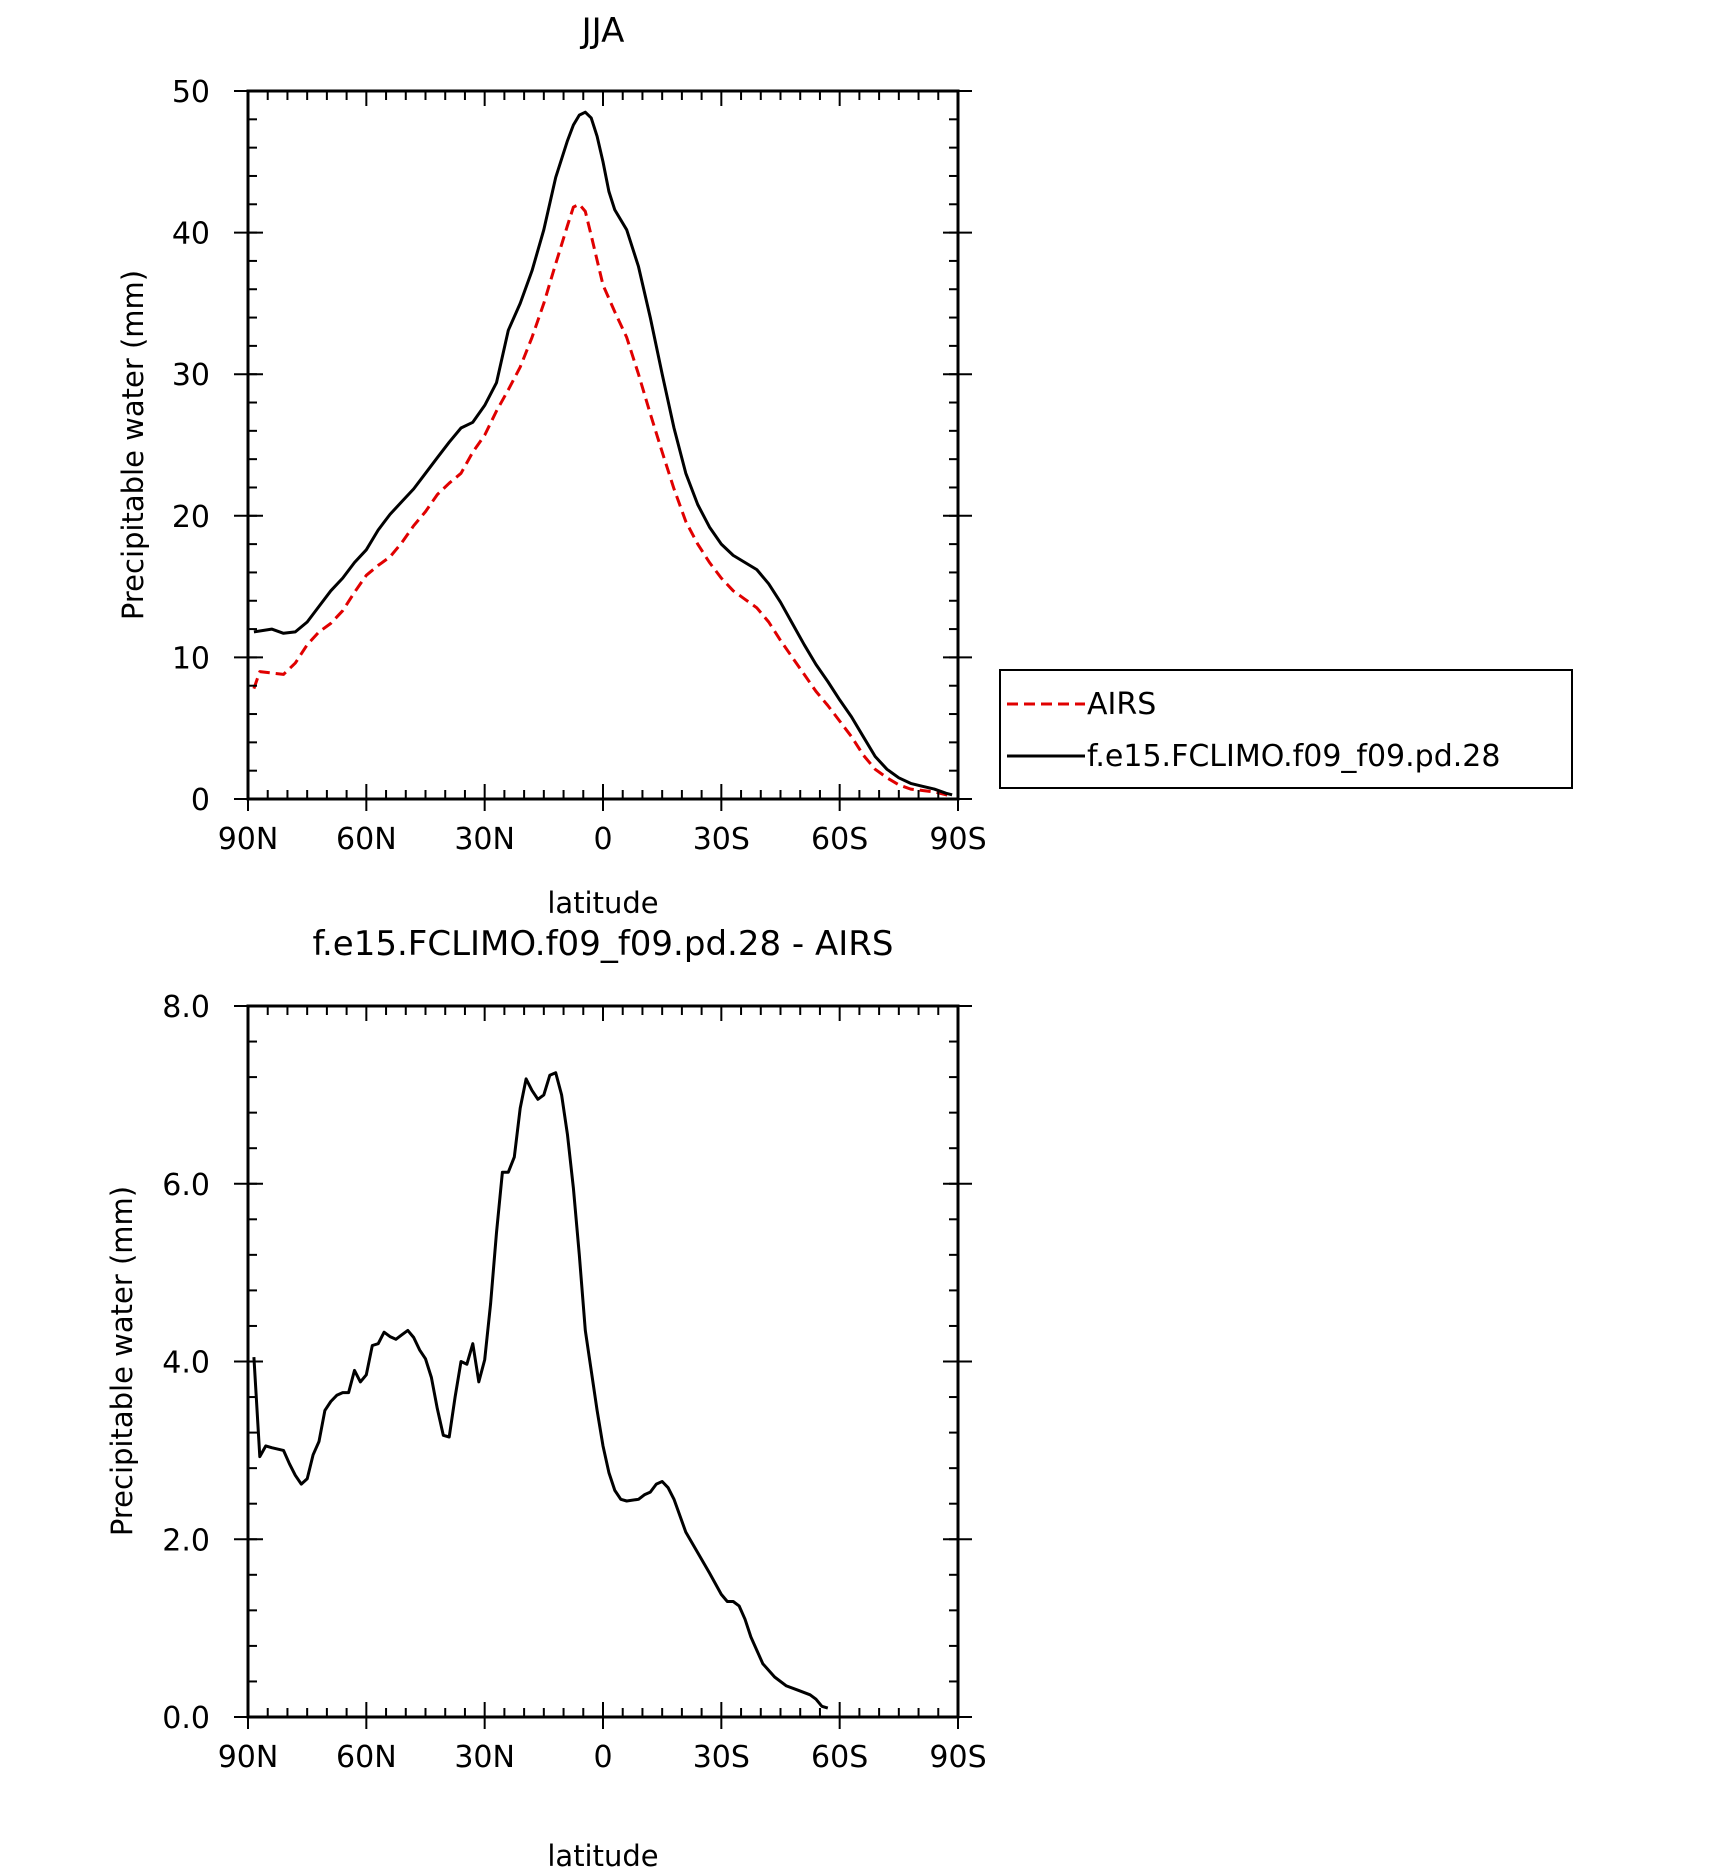  What do you see at coordinates (191, 658) in the screenshot?
I see `top-y-tick-label: 10` at bounding box center [191, 658].